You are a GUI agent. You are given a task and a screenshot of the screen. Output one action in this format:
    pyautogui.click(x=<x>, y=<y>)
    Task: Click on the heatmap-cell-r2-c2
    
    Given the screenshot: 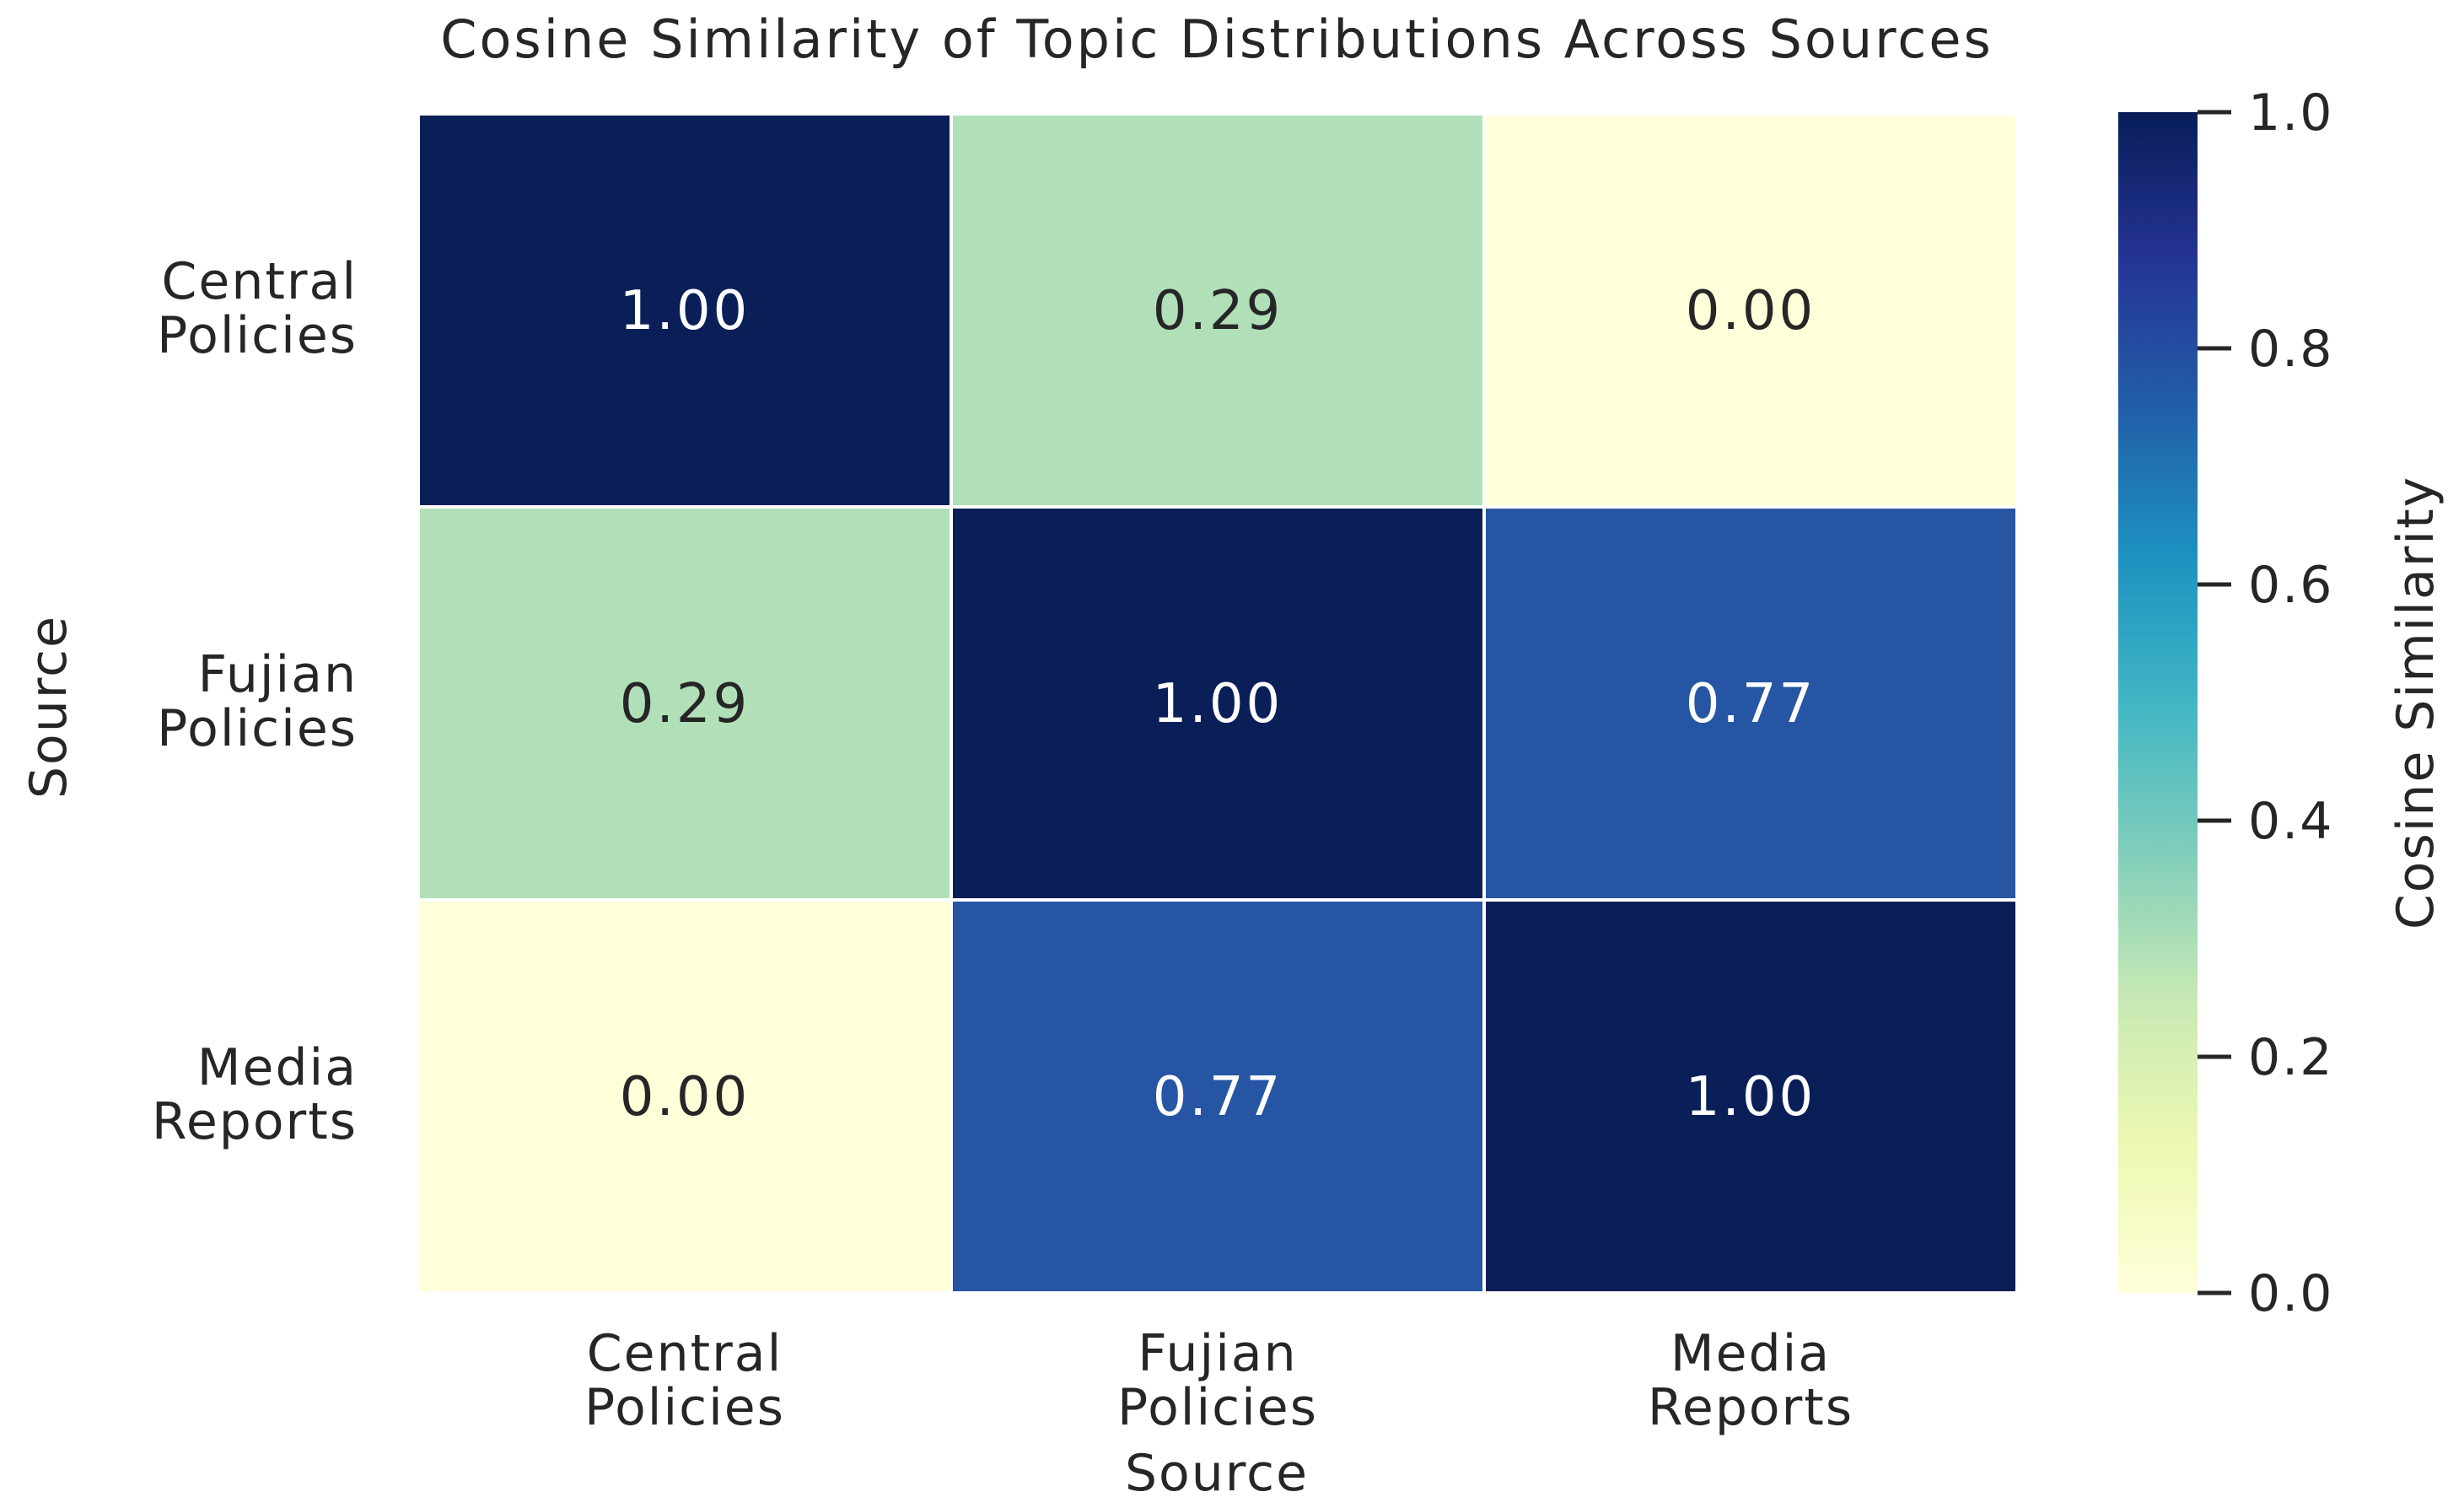 What is the action you would take?
    pyautogui.click(x=1750, y=1096)
    